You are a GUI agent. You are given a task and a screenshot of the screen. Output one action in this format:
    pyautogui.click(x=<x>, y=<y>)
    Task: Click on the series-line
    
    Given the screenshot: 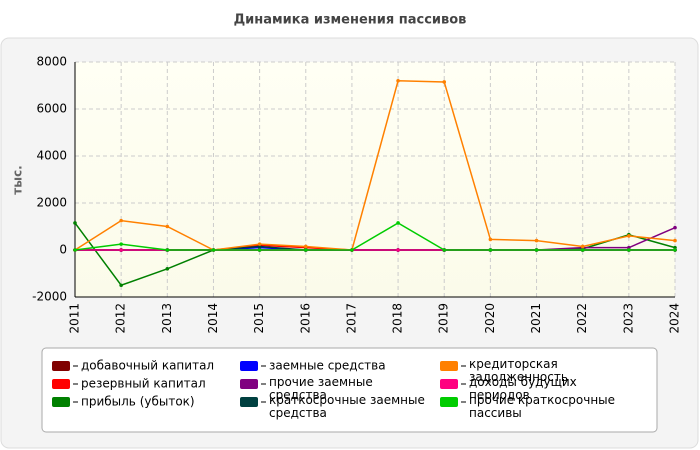 What is the action you would take?
    pyautogui.click(x=374, y=236)
    